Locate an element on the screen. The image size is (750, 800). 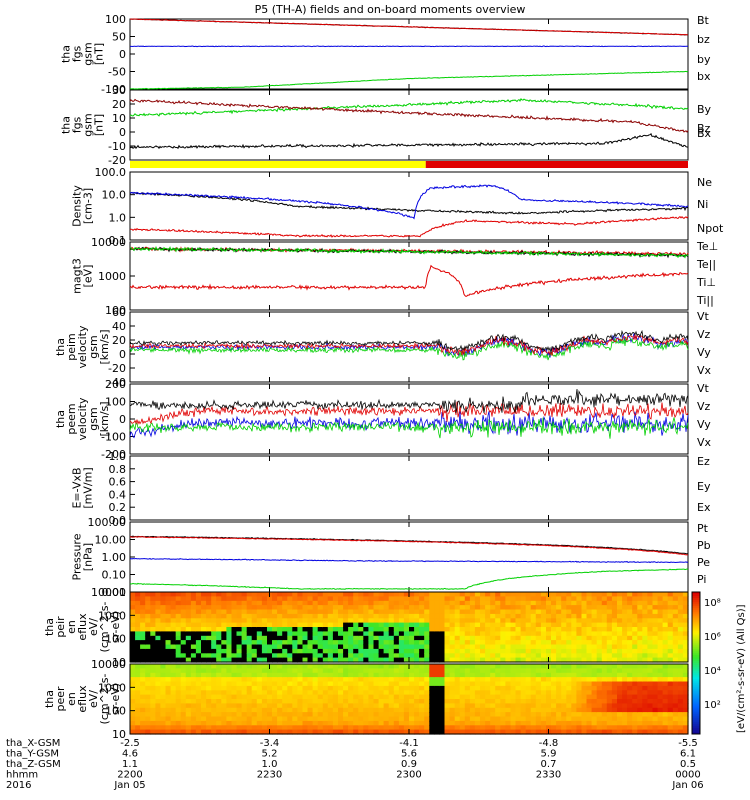
y-tick-label: 60 is located at coordinates (119, 312).